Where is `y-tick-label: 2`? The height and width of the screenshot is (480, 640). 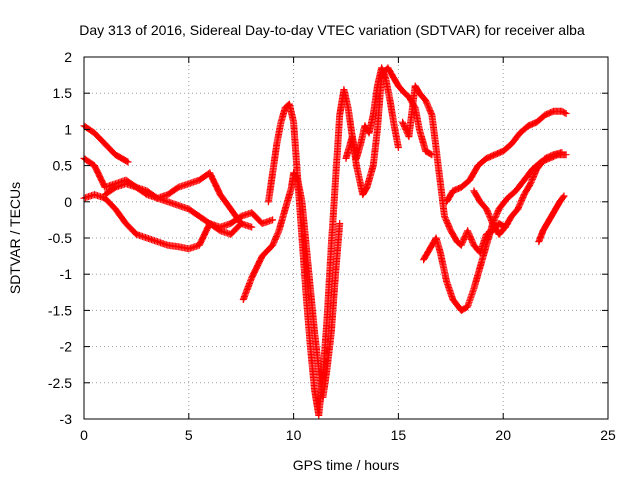 y-tick-label: 2 is located at coordinates (68, 57).